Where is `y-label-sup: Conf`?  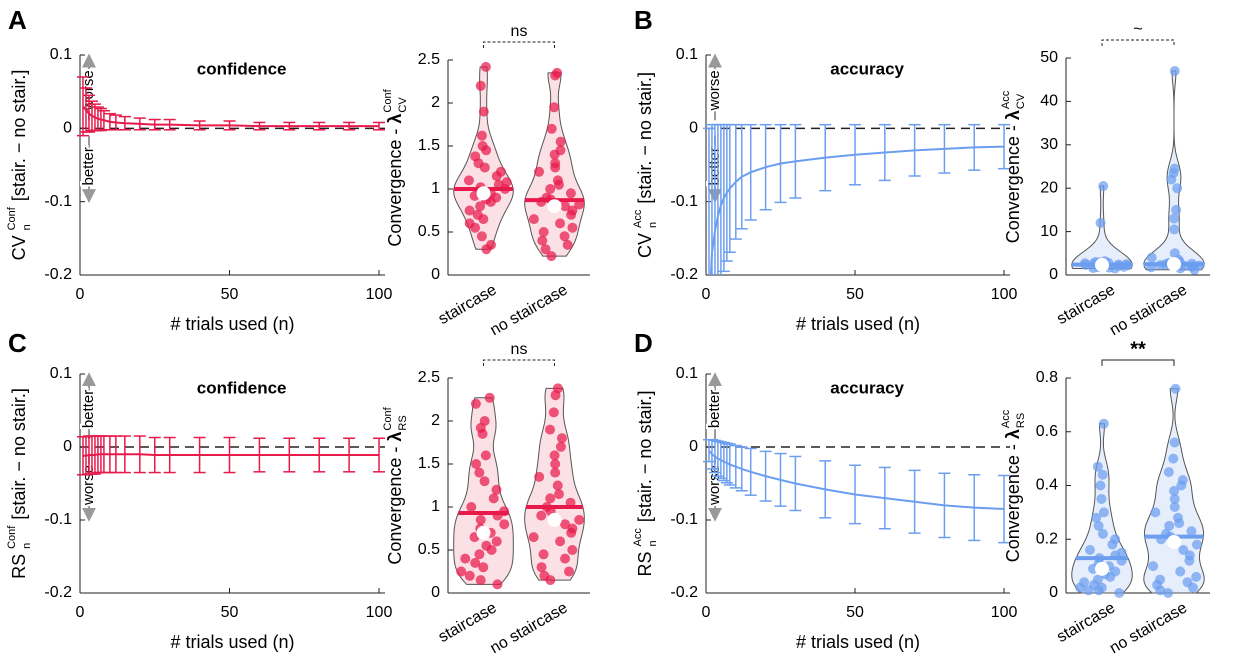
y-label-sup: Conf is located at coordinates (12, 218).